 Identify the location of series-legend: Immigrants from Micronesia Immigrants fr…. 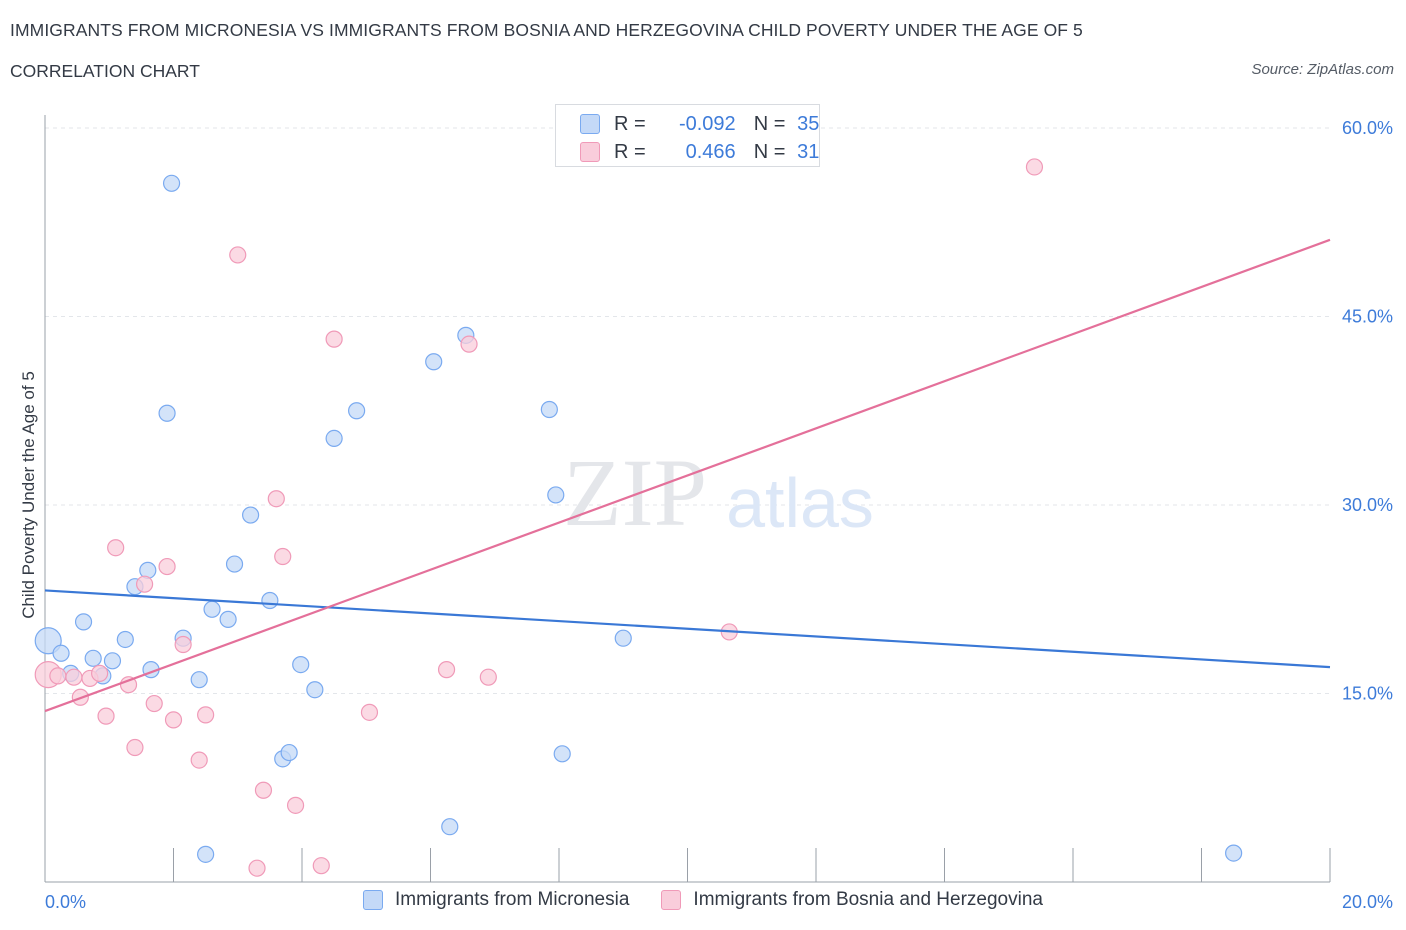
(703, 900).